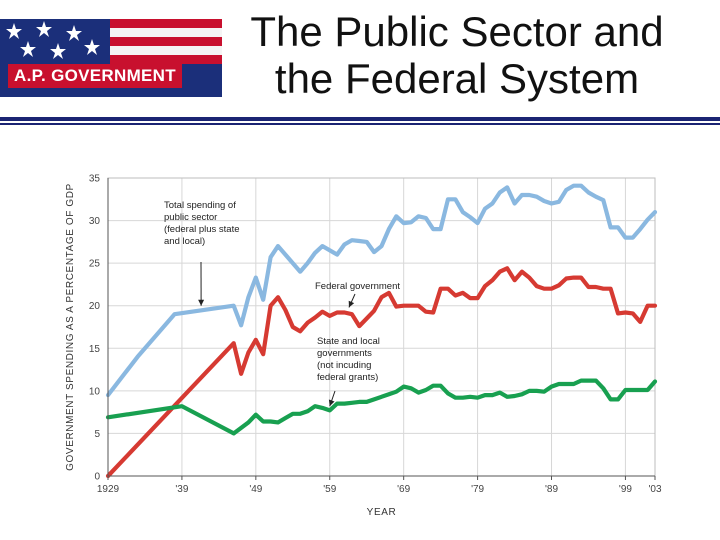  What do you see at coordinates (95, 179) in the screenshot?
I see `y-tick-label-35: 35` at bounding box center [95, 179].